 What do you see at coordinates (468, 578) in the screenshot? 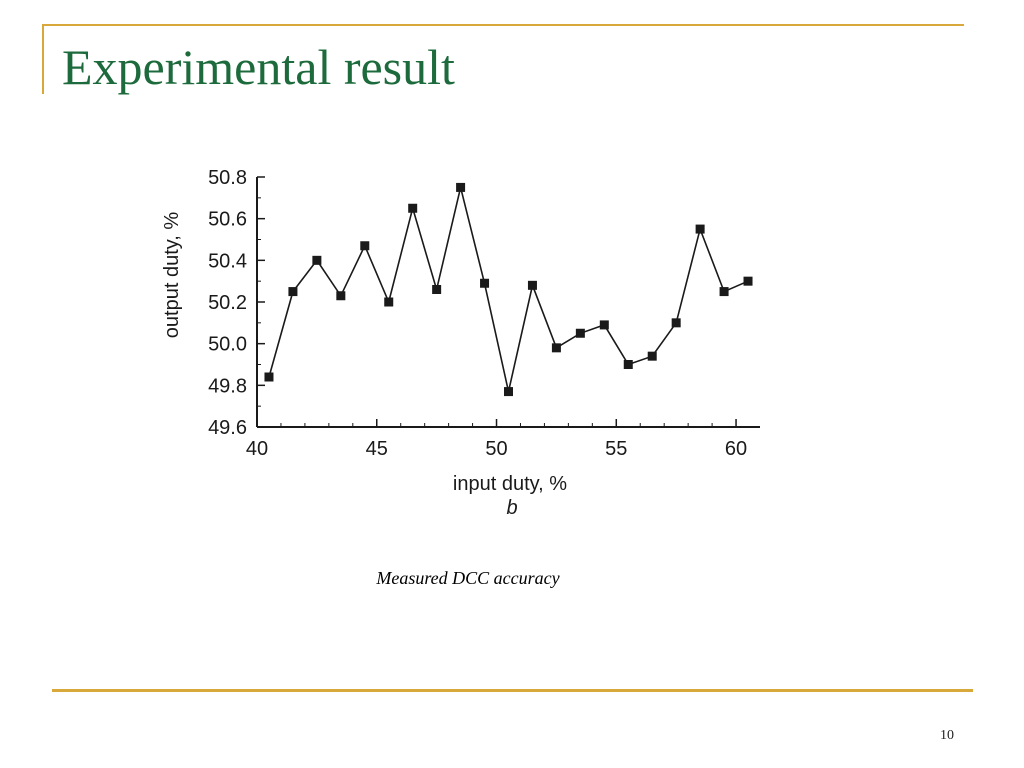
I see `figure-caption: Measured DCC accuracy` at bounding box center [468, 578].